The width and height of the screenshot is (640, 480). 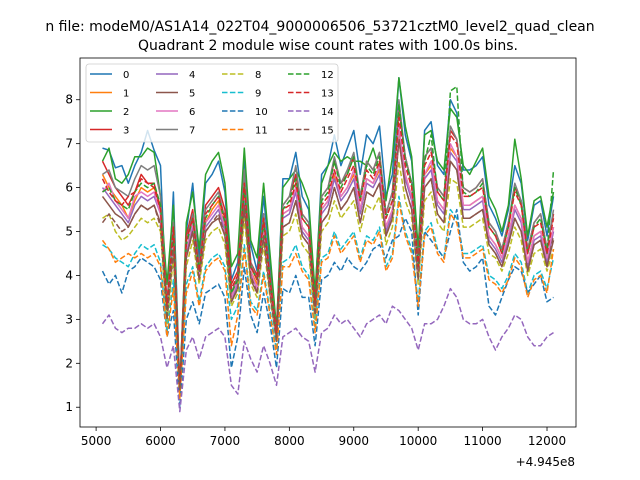 What do you see at coordinates (192, 94) in the screenshot?
I see `legend-label-5: 5` at bounding box center [192, 94].